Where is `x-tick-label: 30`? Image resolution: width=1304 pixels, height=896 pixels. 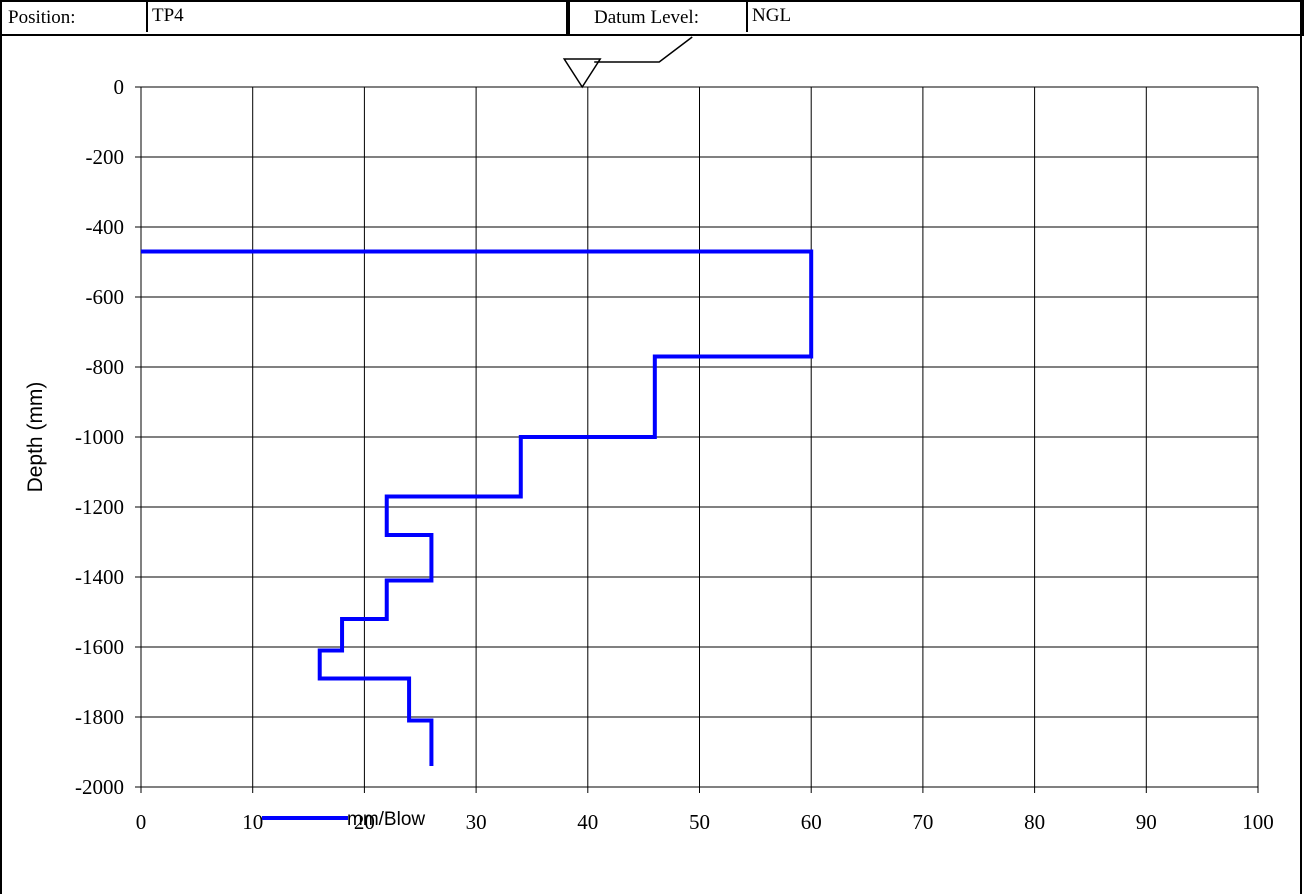
x-tick-label: 30 is located at coordinates (476, 822).